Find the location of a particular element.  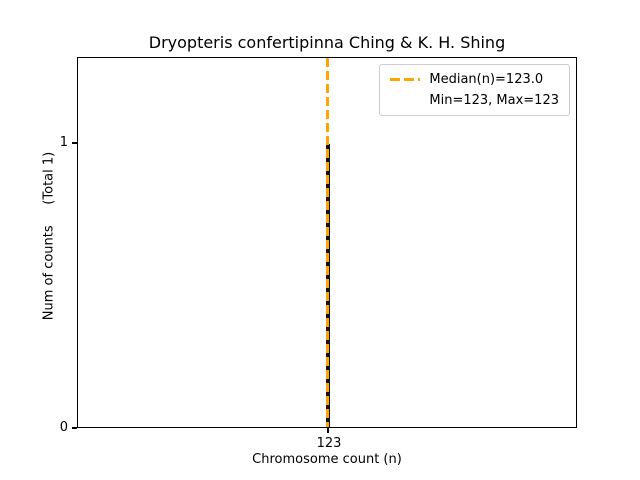

legend-minmax-label: Min=123, Max=123 is located at coordinates (494, 100).